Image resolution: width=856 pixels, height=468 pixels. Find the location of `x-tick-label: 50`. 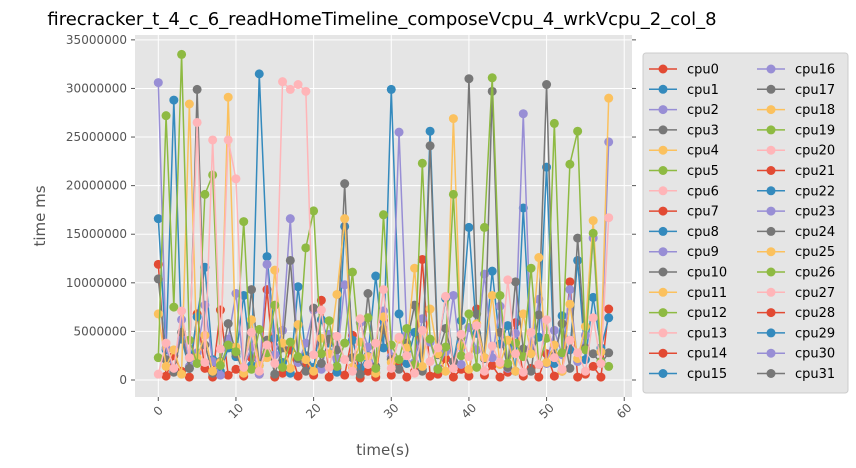

x-tick-label: 50 is located at coordinates (546, 411).